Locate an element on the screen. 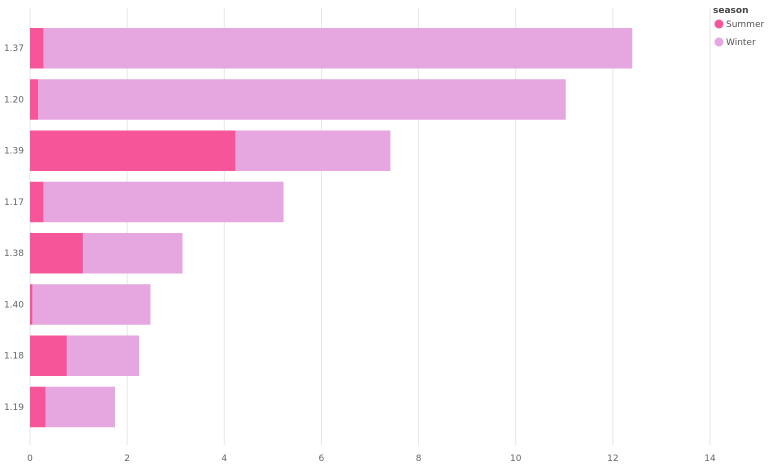 The width and height of the screenshot is (768, 469). y-tick-label: 1.20 is located at coordinates (14, 100).